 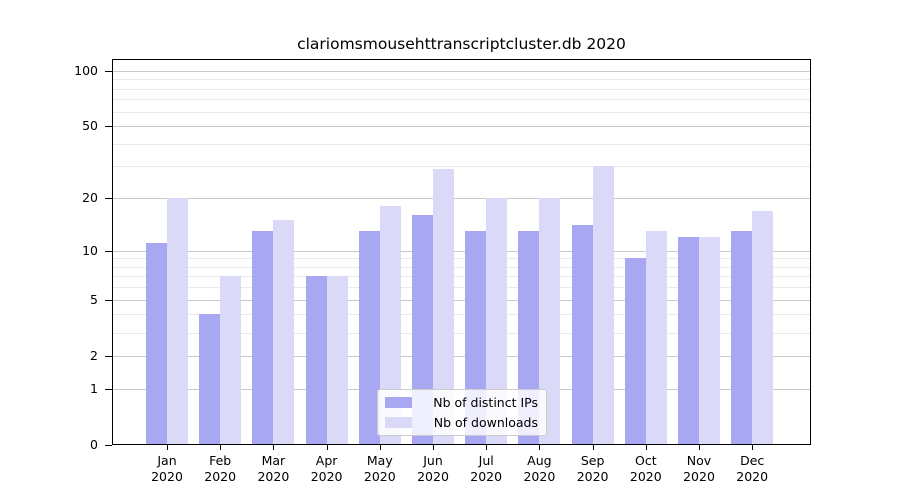 I want to click on bar-downloads-apr, so click(x=337, y=360).